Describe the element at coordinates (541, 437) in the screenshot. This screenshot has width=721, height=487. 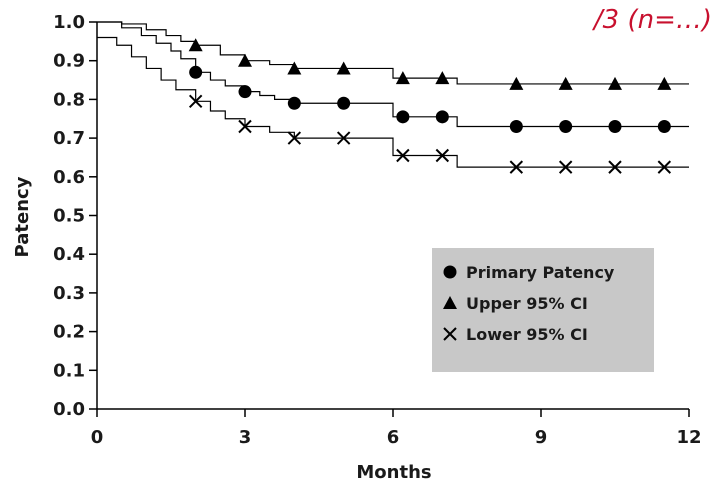
I see `x-tick-label: 9` at that location.